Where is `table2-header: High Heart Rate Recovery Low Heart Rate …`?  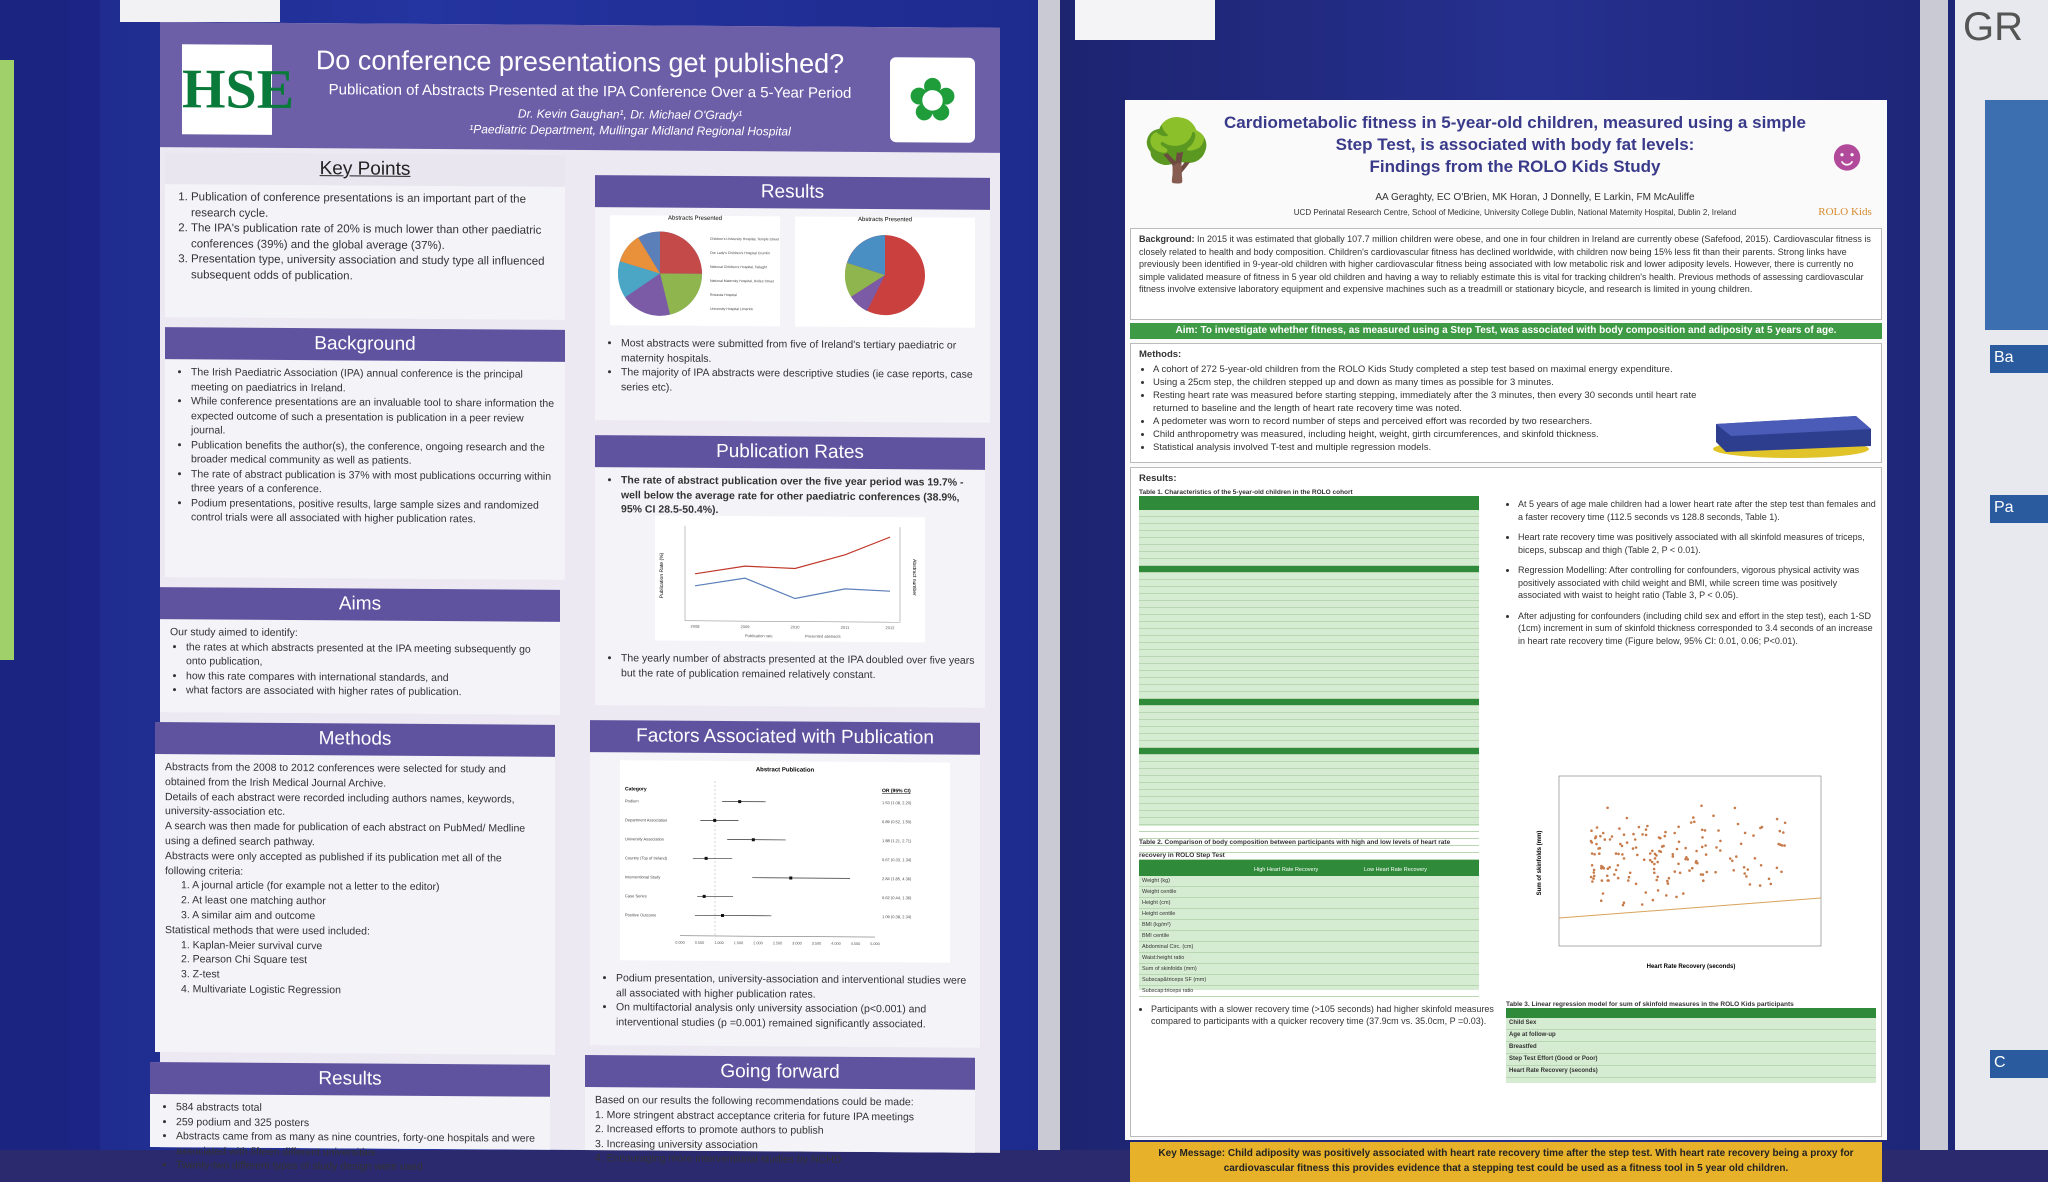
table2-header: High Heart Rate Recovery Low Heart Rate … is located at coordinates (1309, 868).